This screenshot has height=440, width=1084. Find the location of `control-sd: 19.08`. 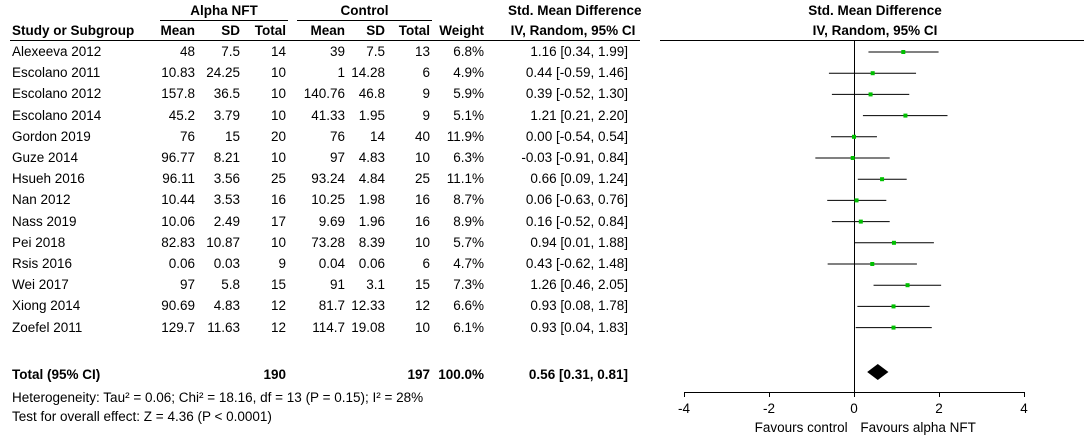

control-sd: 19.08 is located at coordinates (368, 327).